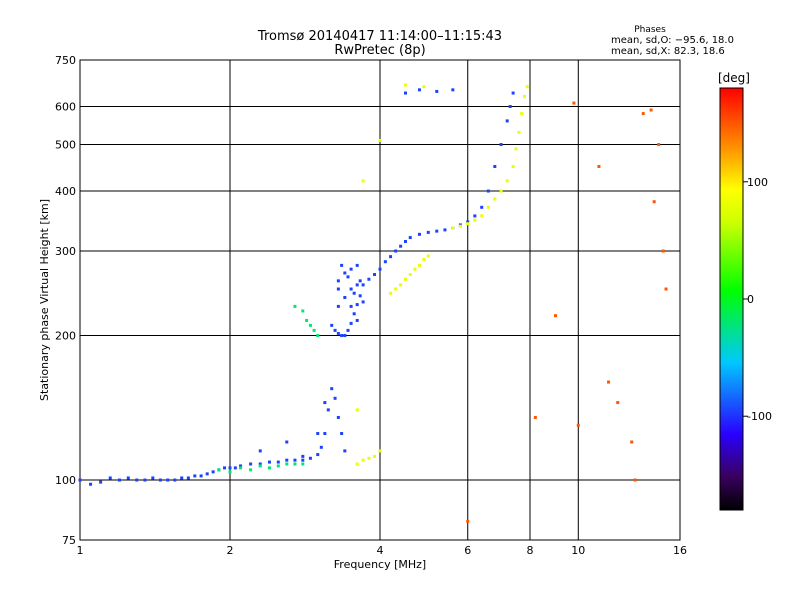 The height and width of the screenshot is (600, 800). What do you see at coordinates (69, 540) in the screenshot?
I see `y-tick-label: 75` at bounding box center [69, 540].